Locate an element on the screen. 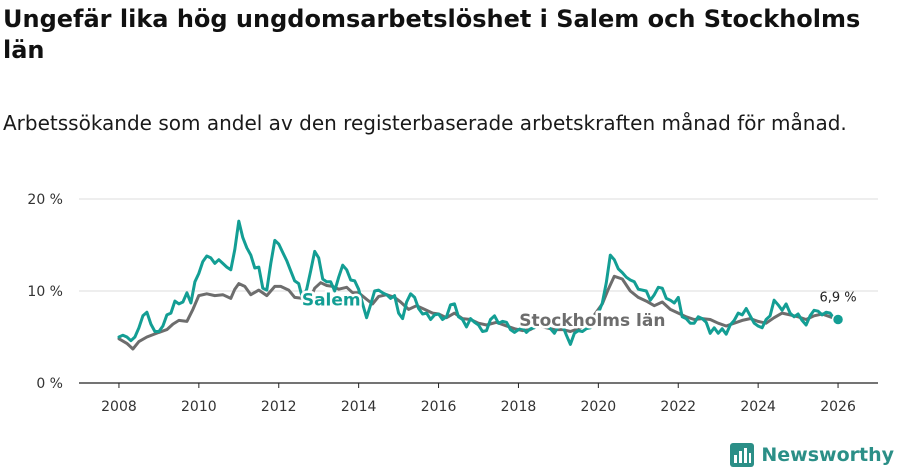  x-tick-label: 2020 is located at coordinates (599, 407).